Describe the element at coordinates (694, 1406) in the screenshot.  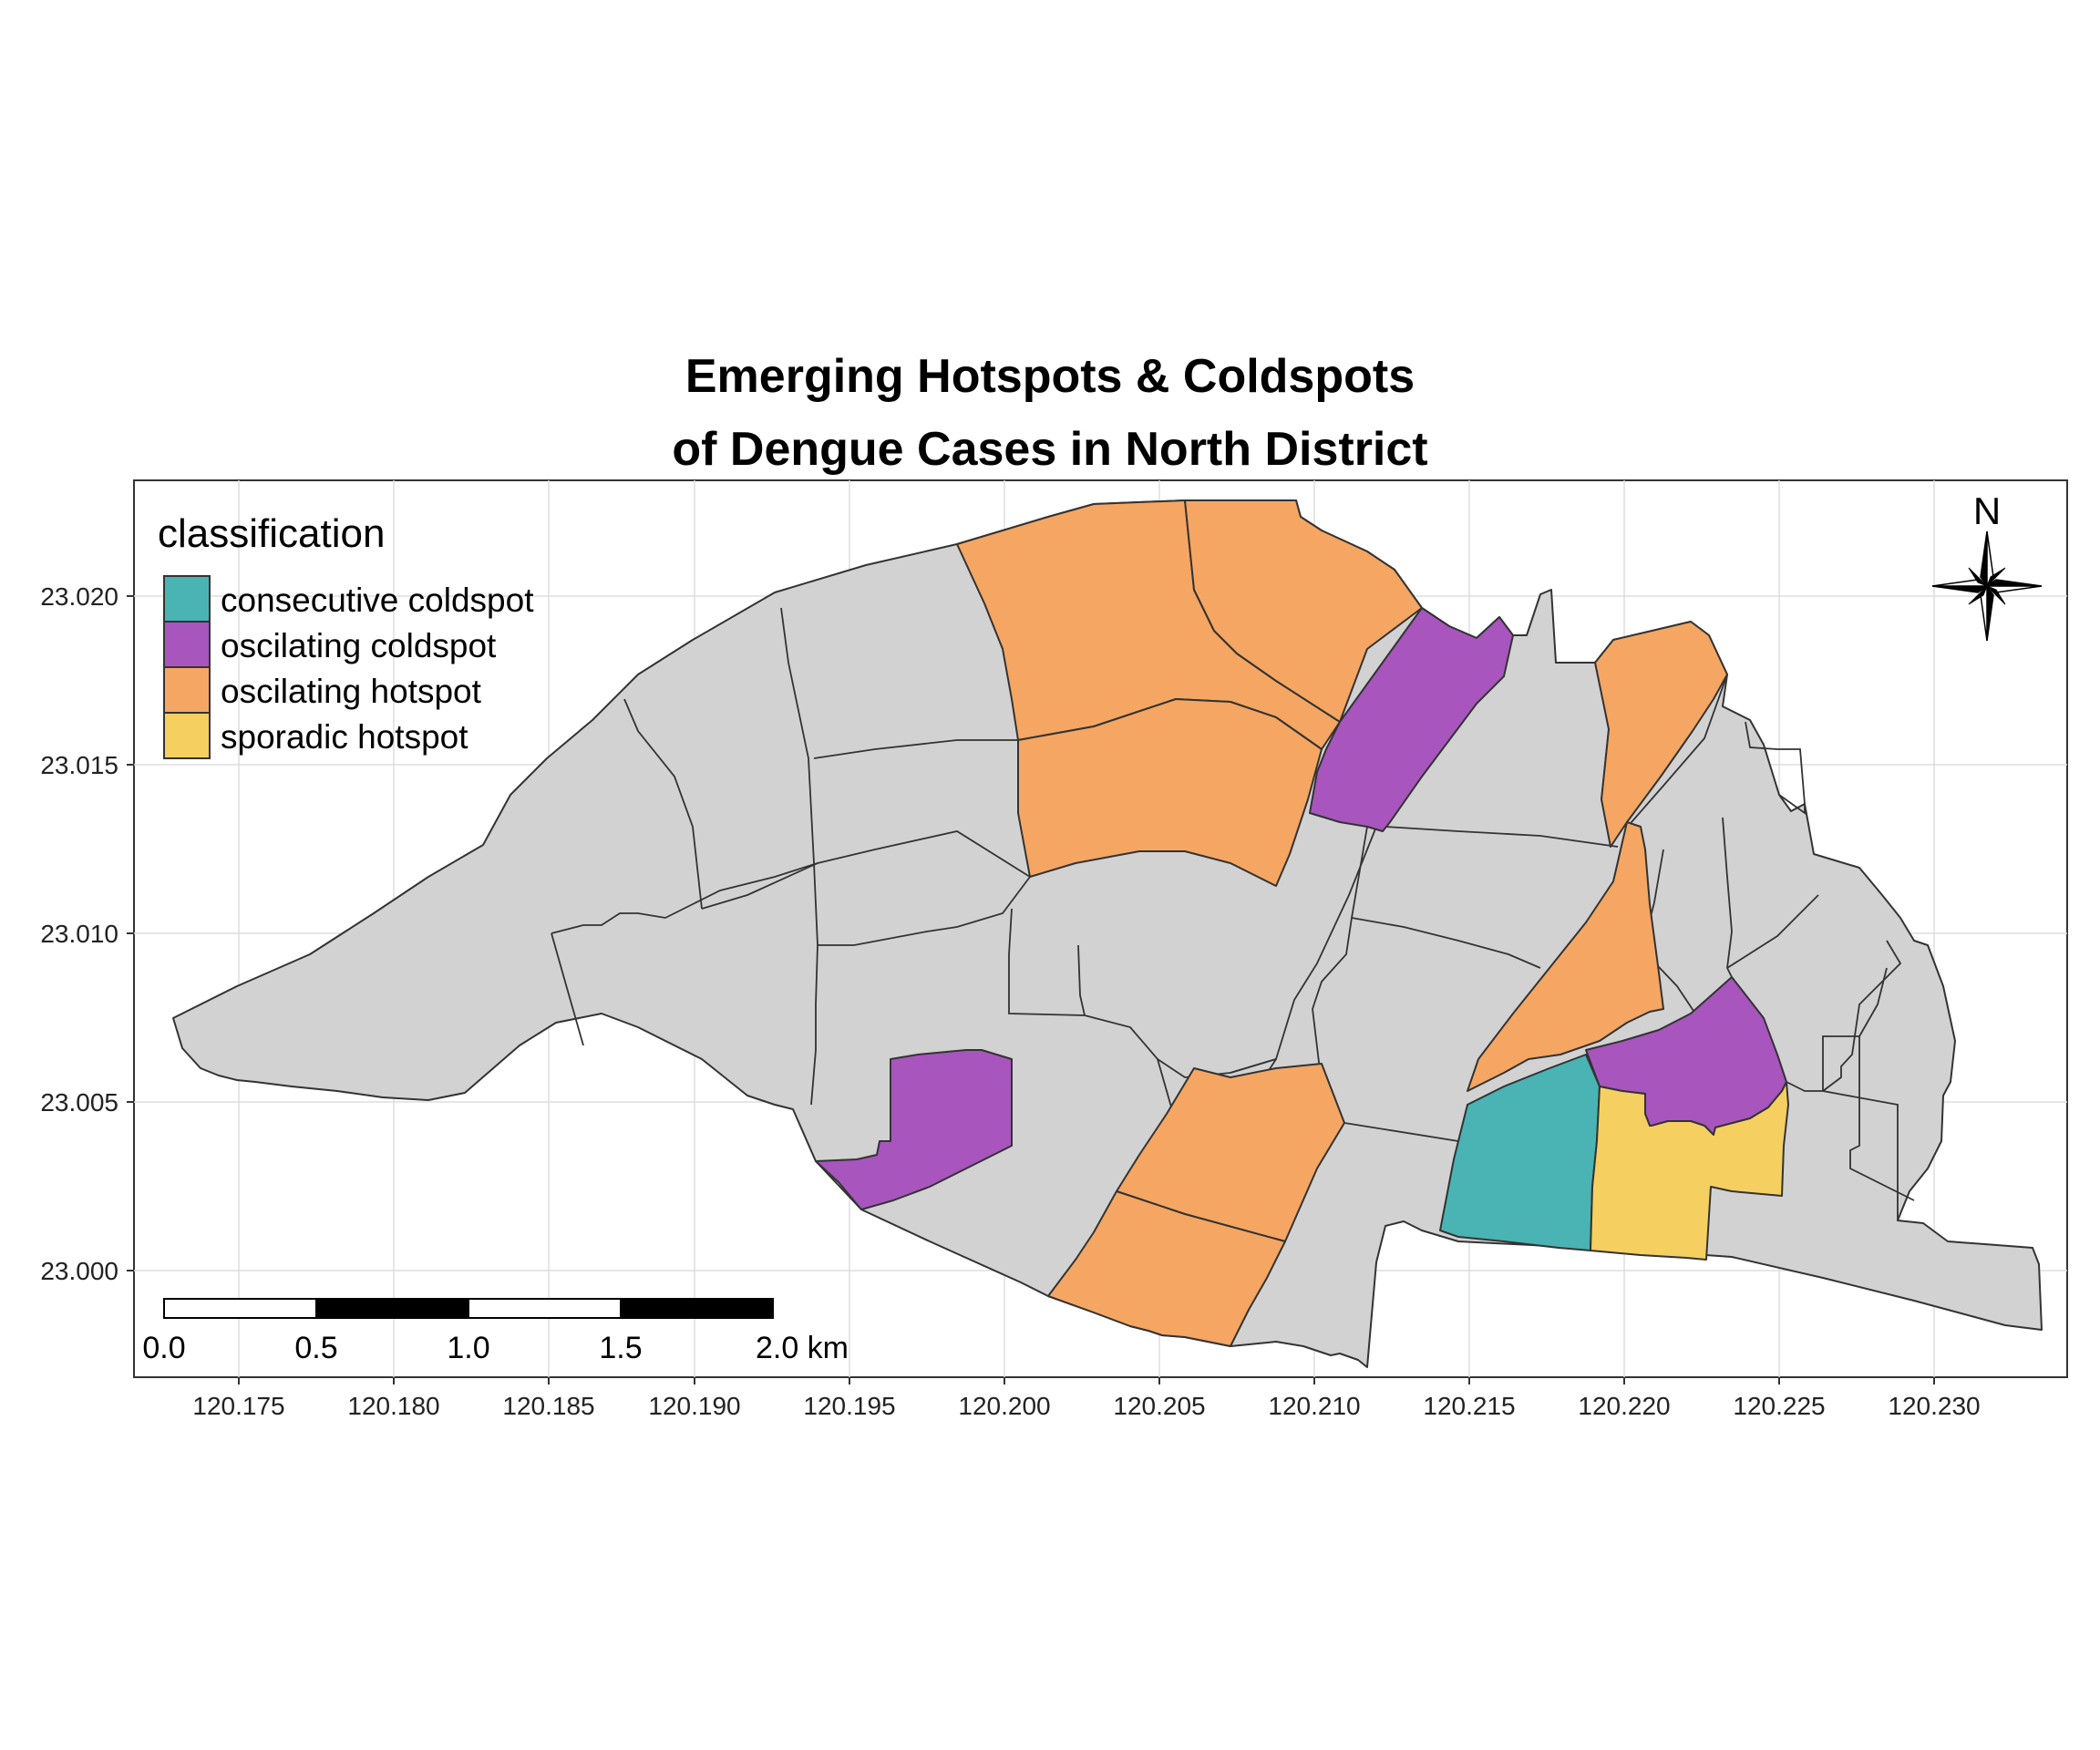
I see `x-tick-label: 120.190` at that location.